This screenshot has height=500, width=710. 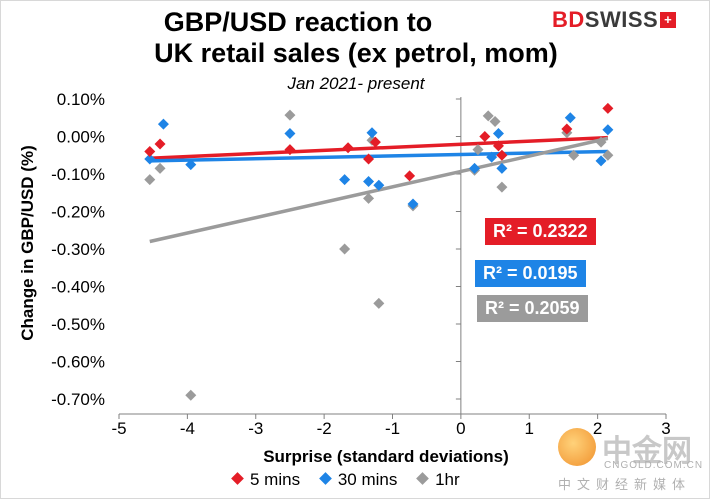 I want to click on legend-label-30mins: 30 mins, so click(x=367, y=479).